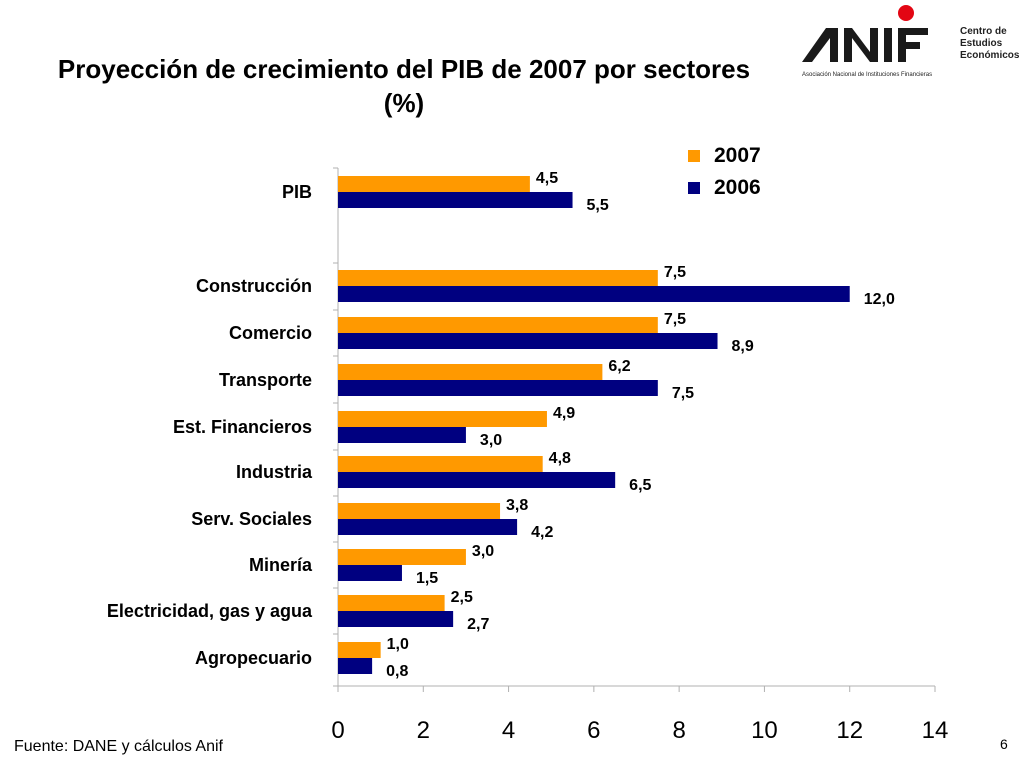 This screenshot has height=768, width=1024. I want to click on category-label: Industria, so click(274, 472).